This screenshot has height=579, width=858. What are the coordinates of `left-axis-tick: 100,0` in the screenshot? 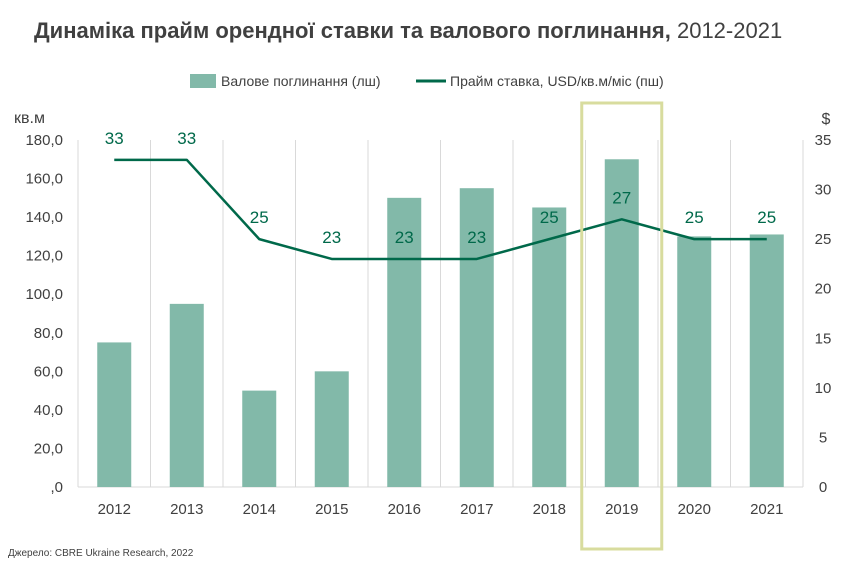 It's located at (44, 294).